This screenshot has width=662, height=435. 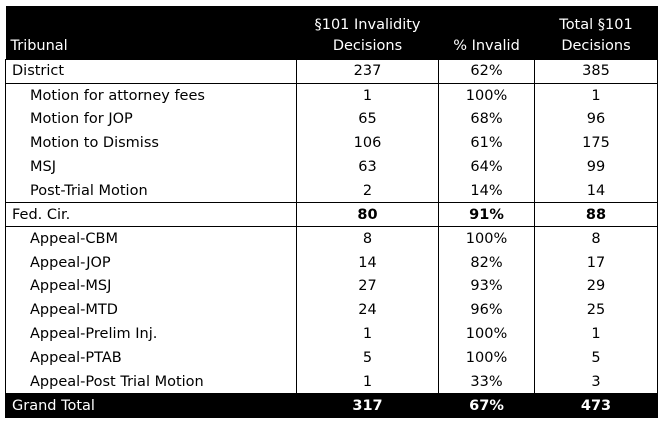 What do you see at coordinates (151, 262) in the screenshot?
I see `row-label: Appeal-JOP` at bounding box center [151, 262].